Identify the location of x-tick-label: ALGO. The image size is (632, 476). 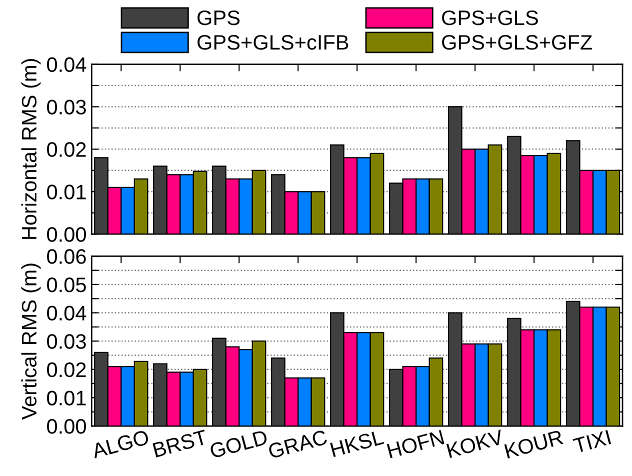
(120, 444).